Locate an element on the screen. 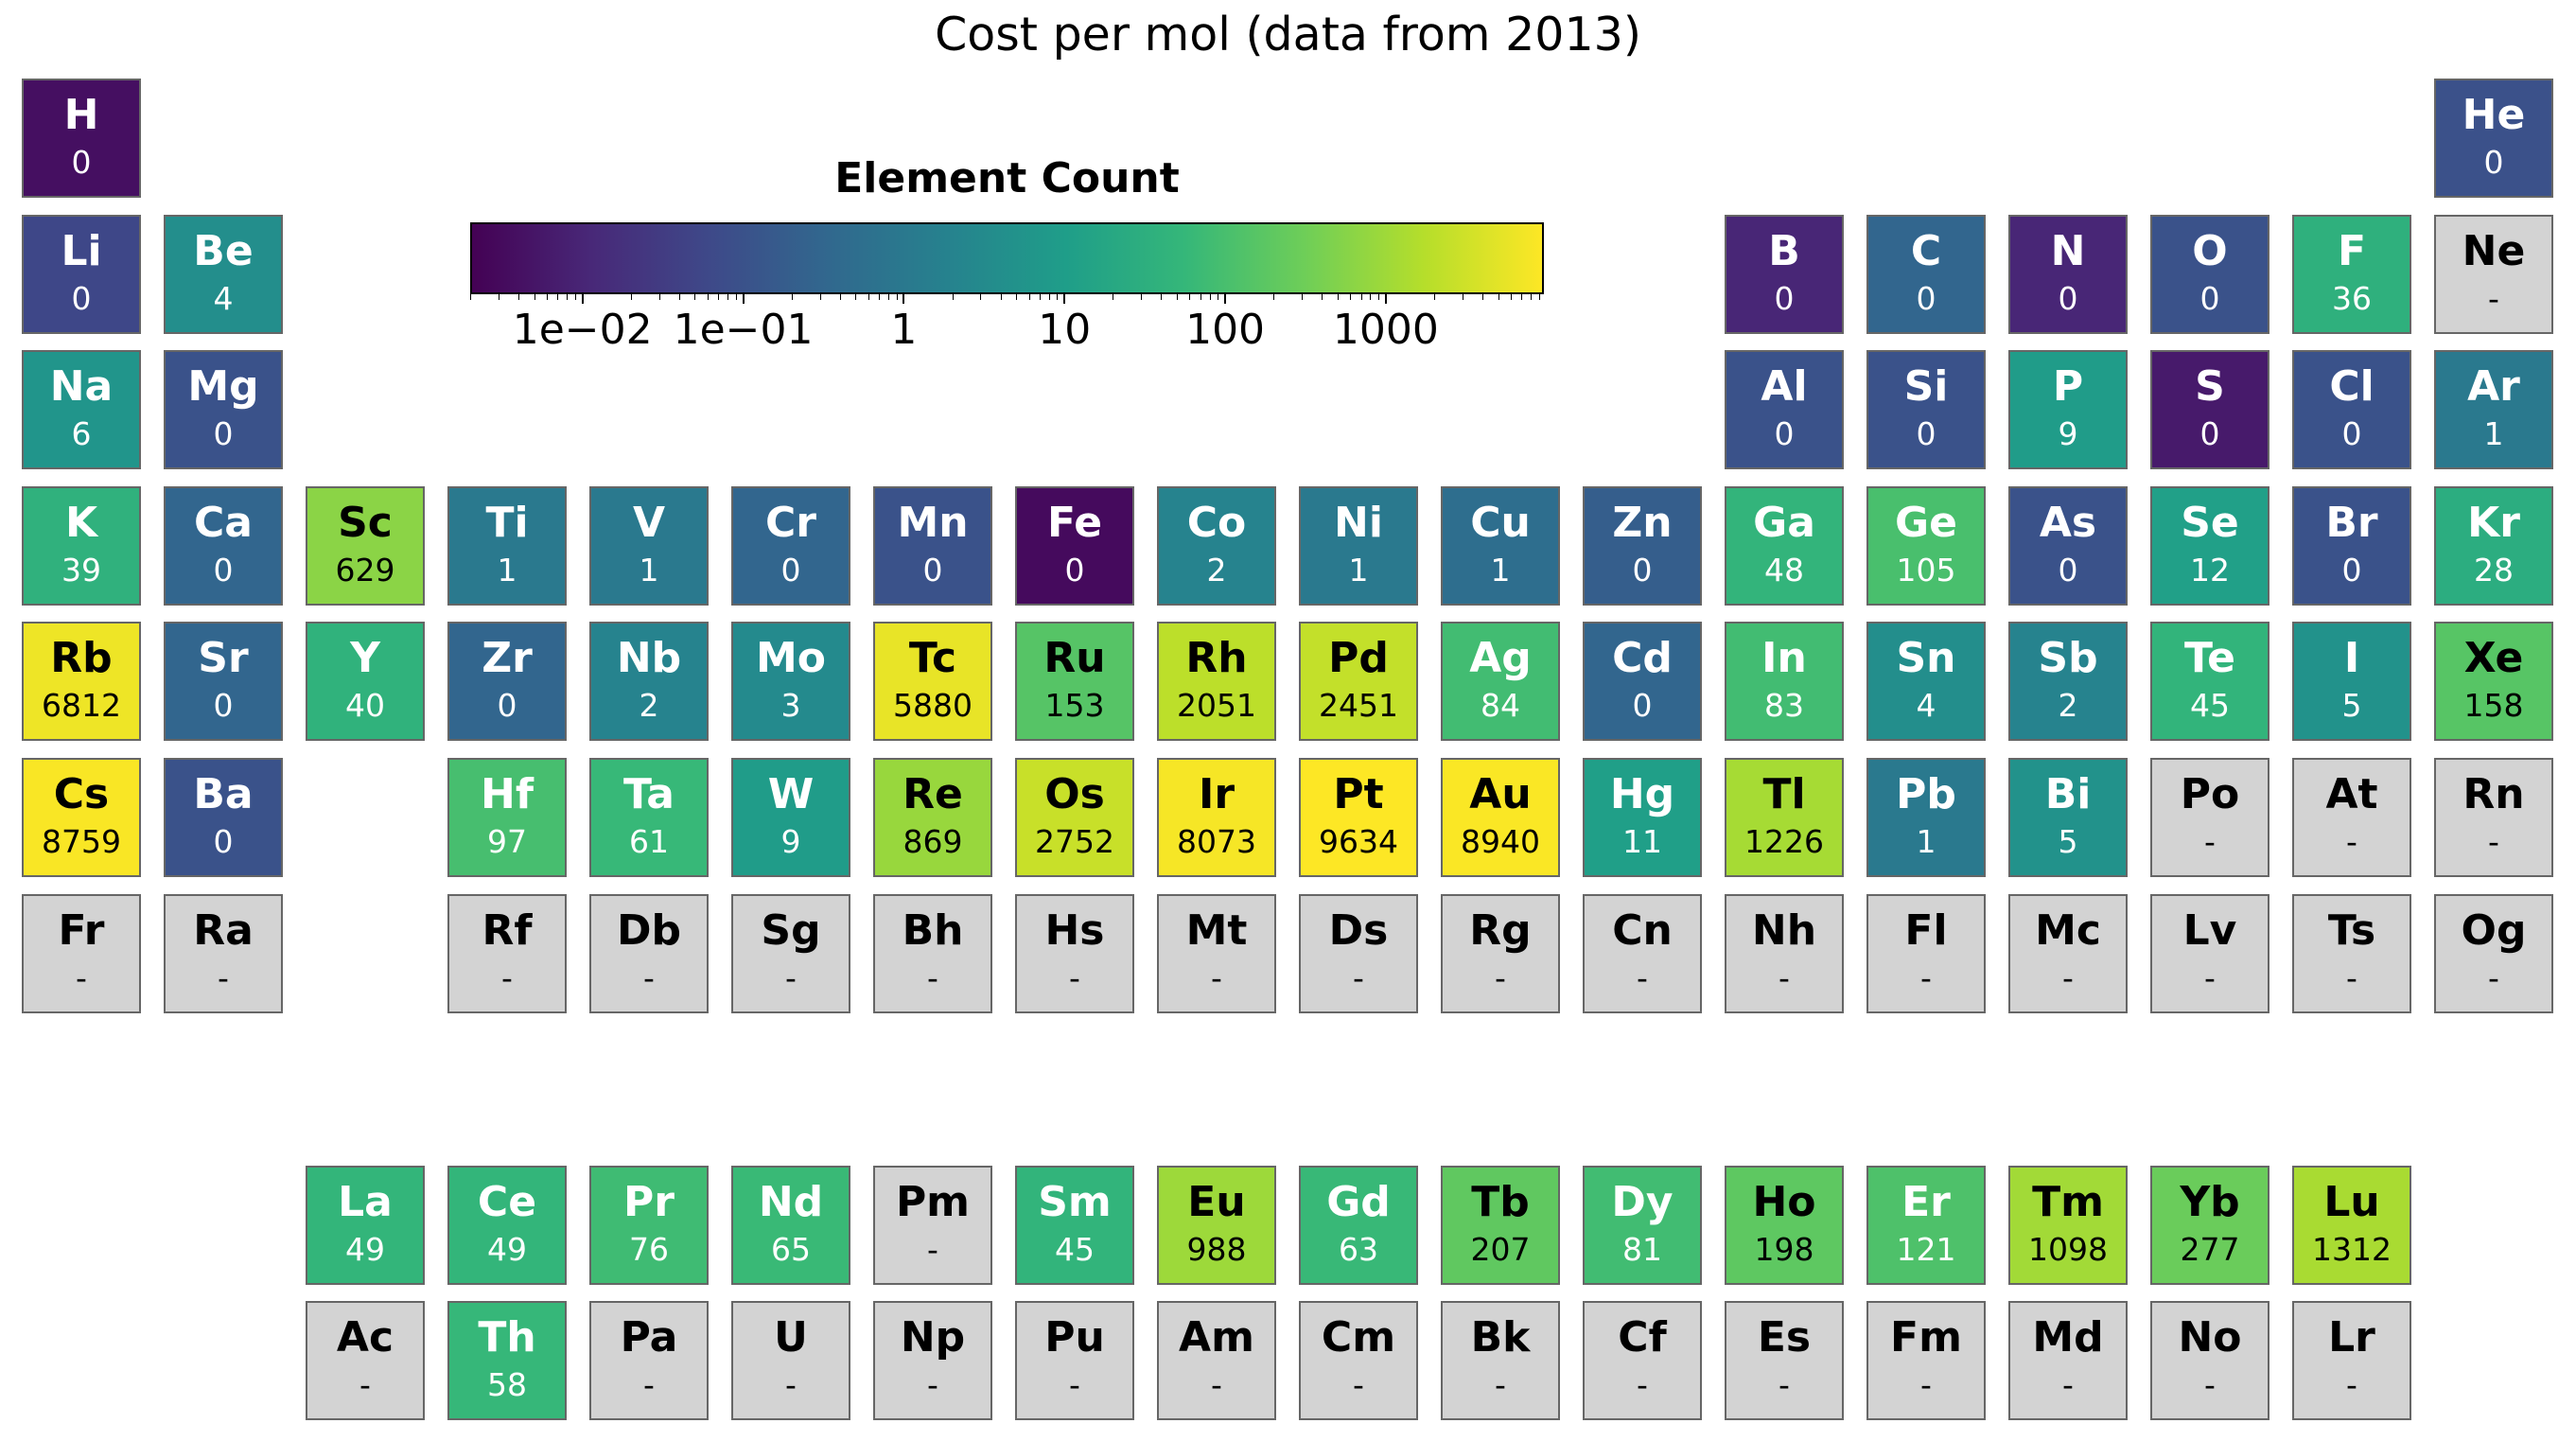 The width and height of the screenshot is (2576, 1441). element-symbol: Ts is located at coordinates (2352, 931).